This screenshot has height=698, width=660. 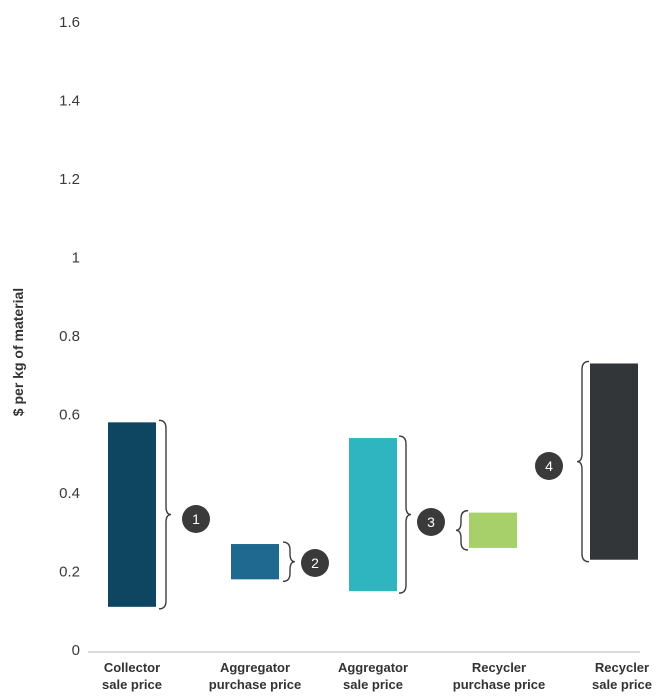 I want to click on badges: 1 2 3 4, so click(x=372, y=514).